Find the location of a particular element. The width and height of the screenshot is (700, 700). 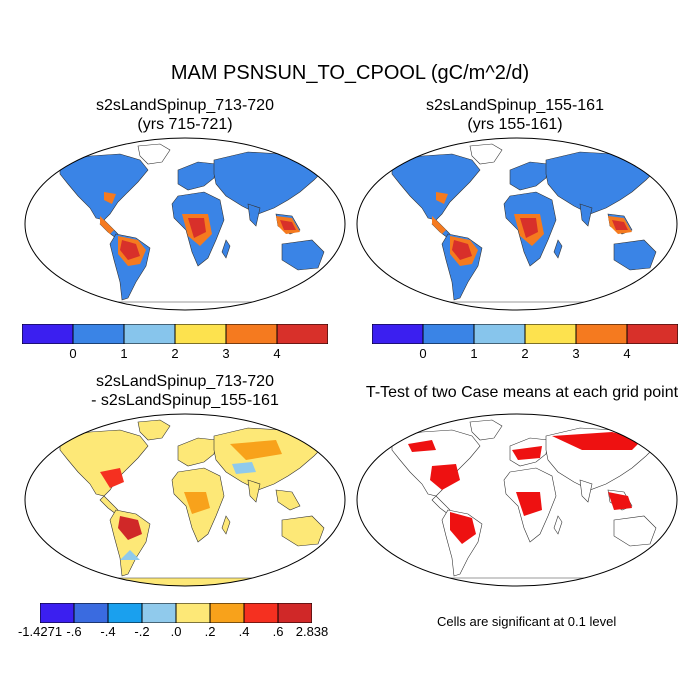

colorbar-tick-label: .4 is located at coordinates (244, 631).